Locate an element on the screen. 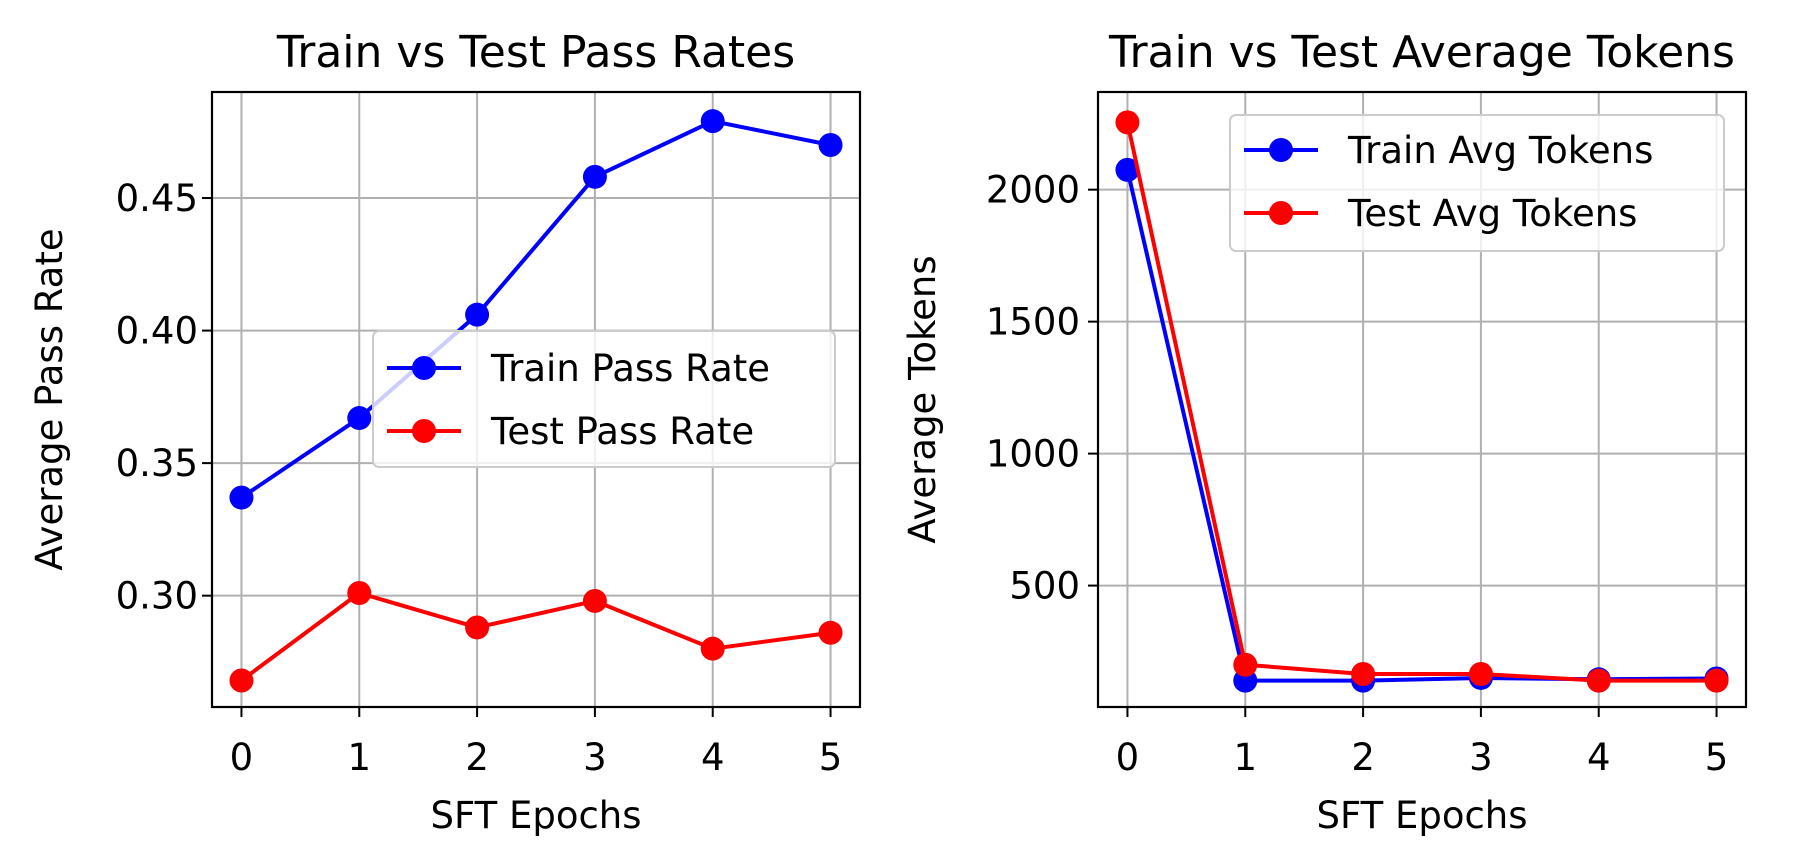  y-tick-label: 0.45 is located at coordinates (157, 198).